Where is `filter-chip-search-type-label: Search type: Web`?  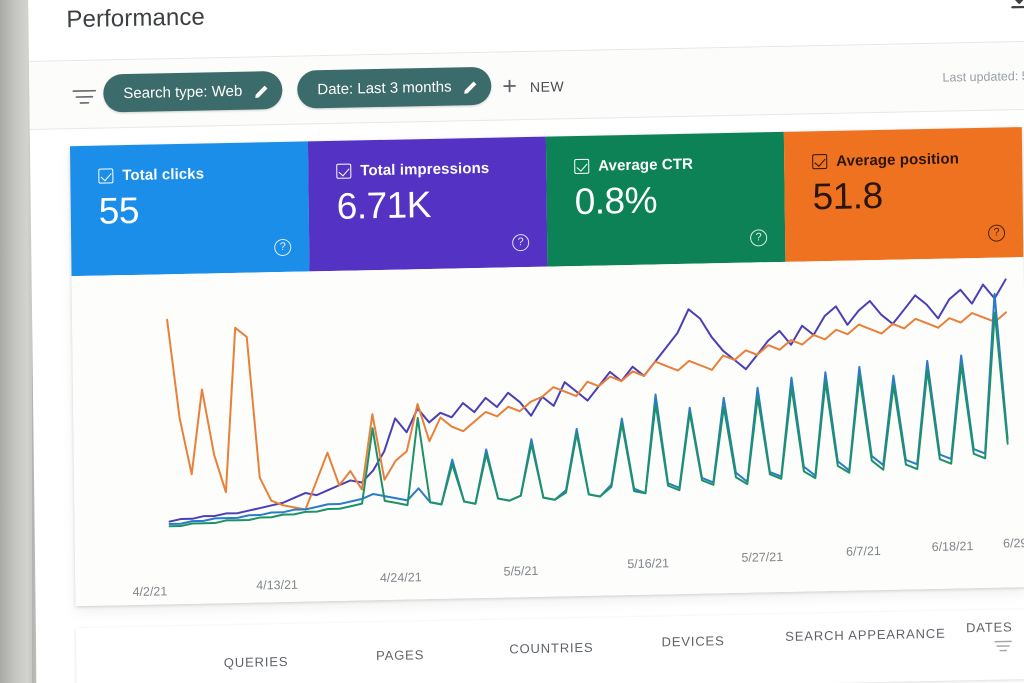
filter-chip-search-type-label: Search type: Web is located at coordinates (183, 92).